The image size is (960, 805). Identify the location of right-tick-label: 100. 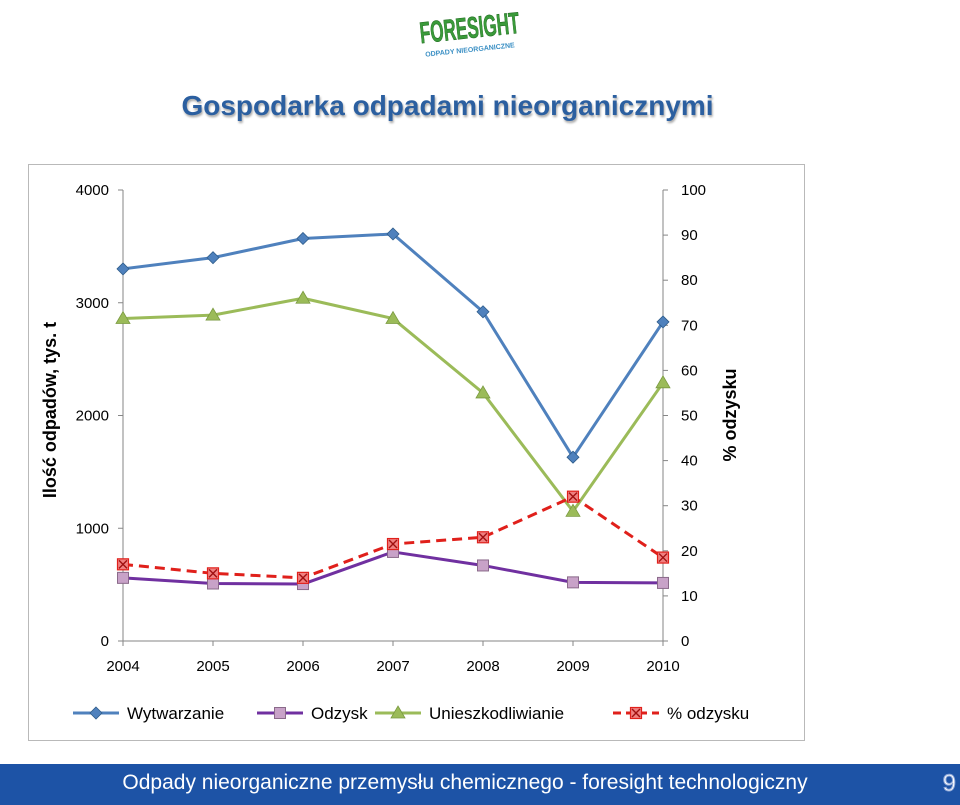
(693, 190).